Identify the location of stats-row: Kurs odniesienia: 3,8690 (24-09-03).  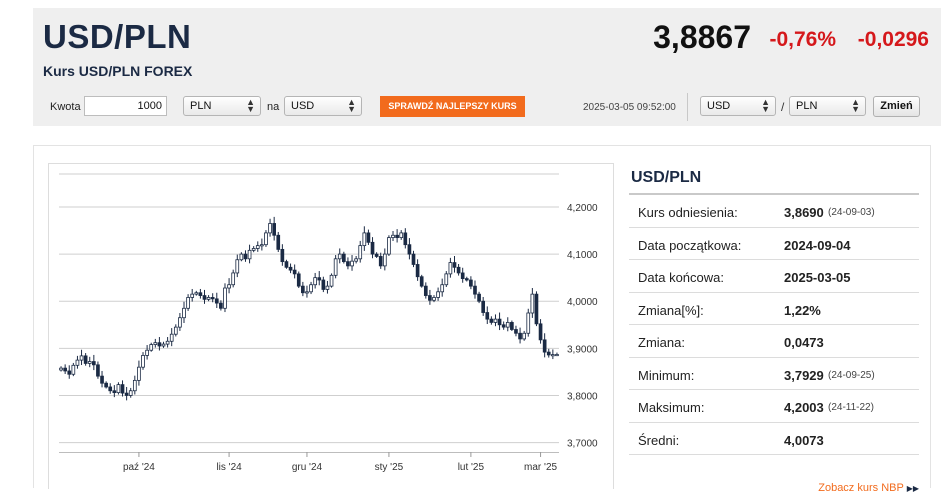
(774, 211).